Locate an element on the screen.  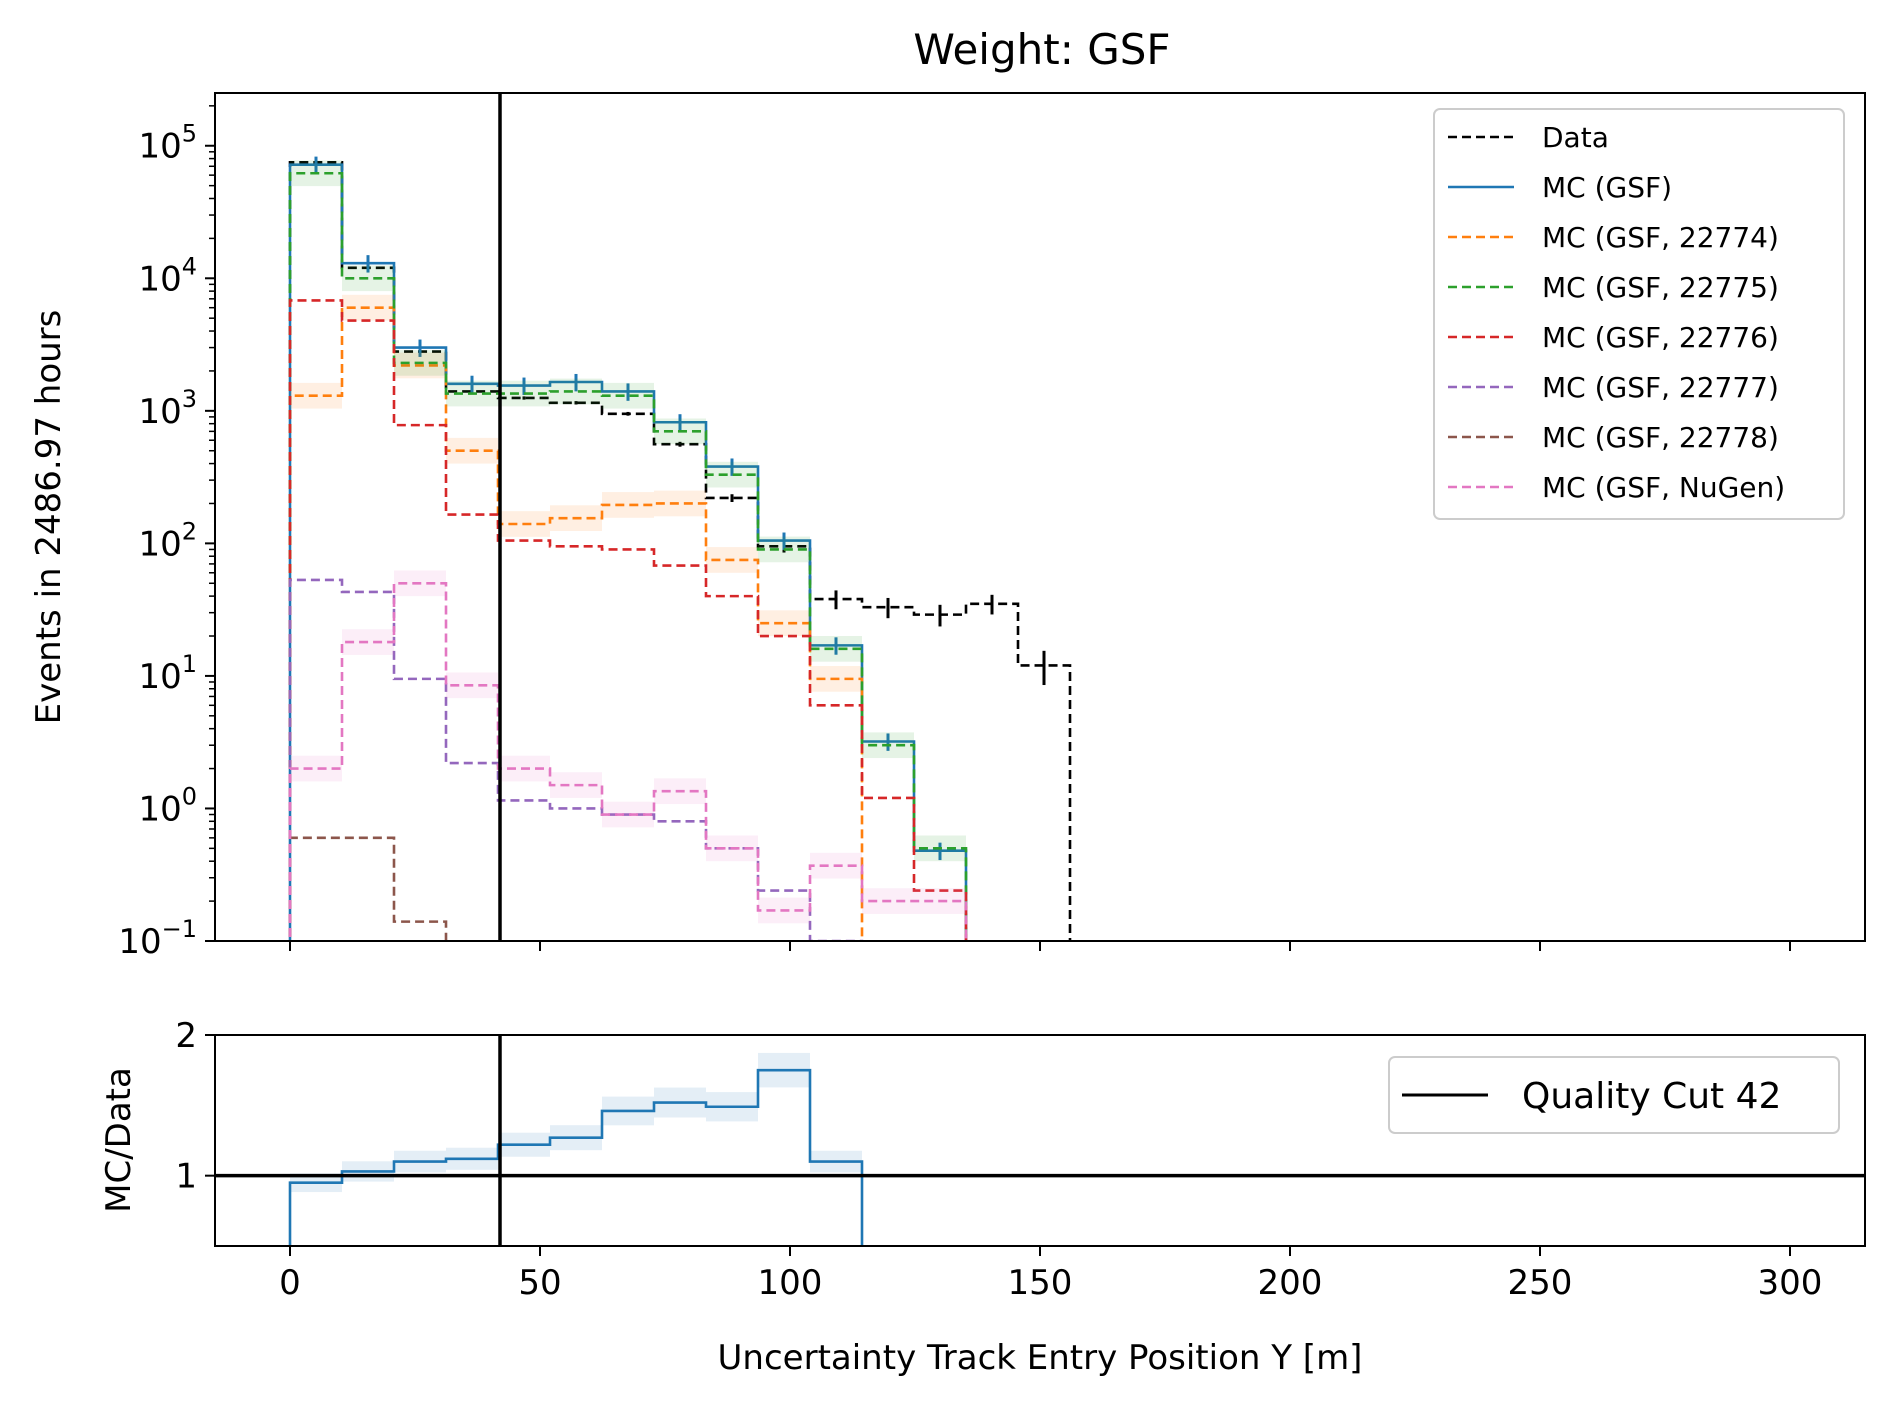
x-tick-label: 50 is located at coordinates (539, 1283).